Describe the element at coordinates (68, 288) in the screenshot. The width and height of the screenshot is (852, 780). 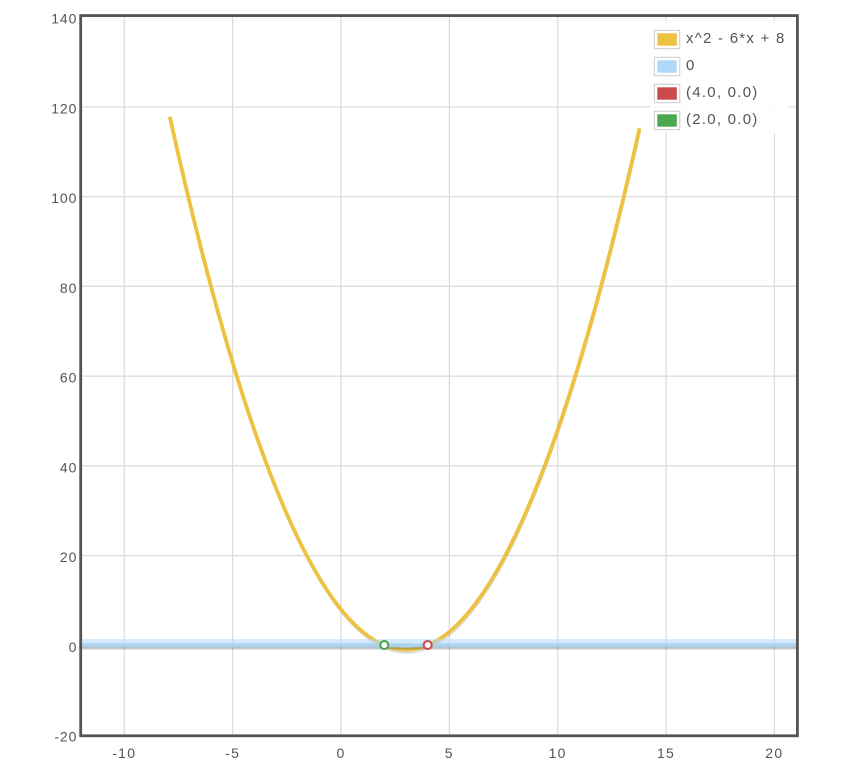
I see `svg-text: 80` at that location.